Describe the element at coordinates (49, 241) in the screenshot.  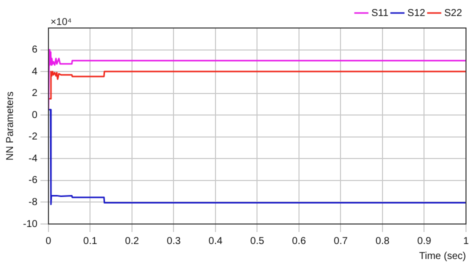
I see `x-tick-label: 0` at that location.